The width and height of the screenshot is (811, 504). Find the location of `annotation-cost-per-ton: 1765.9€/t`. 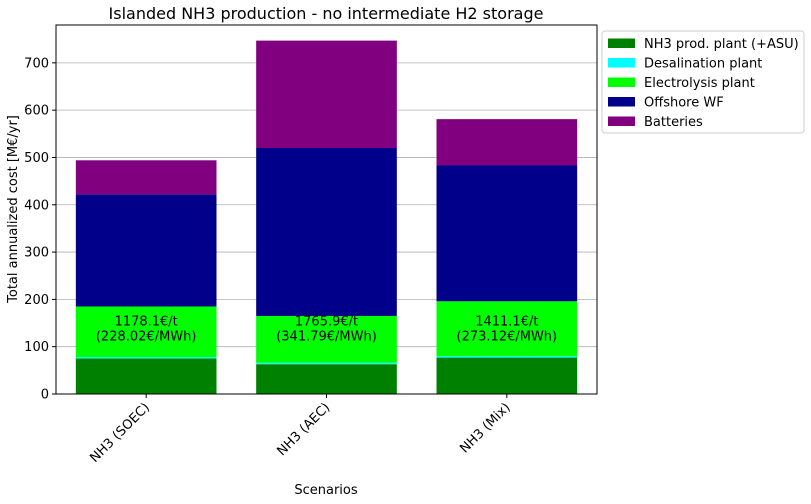

annotation-cost-per-ton: 1765.9€/t is located at coordinates (326, 321).